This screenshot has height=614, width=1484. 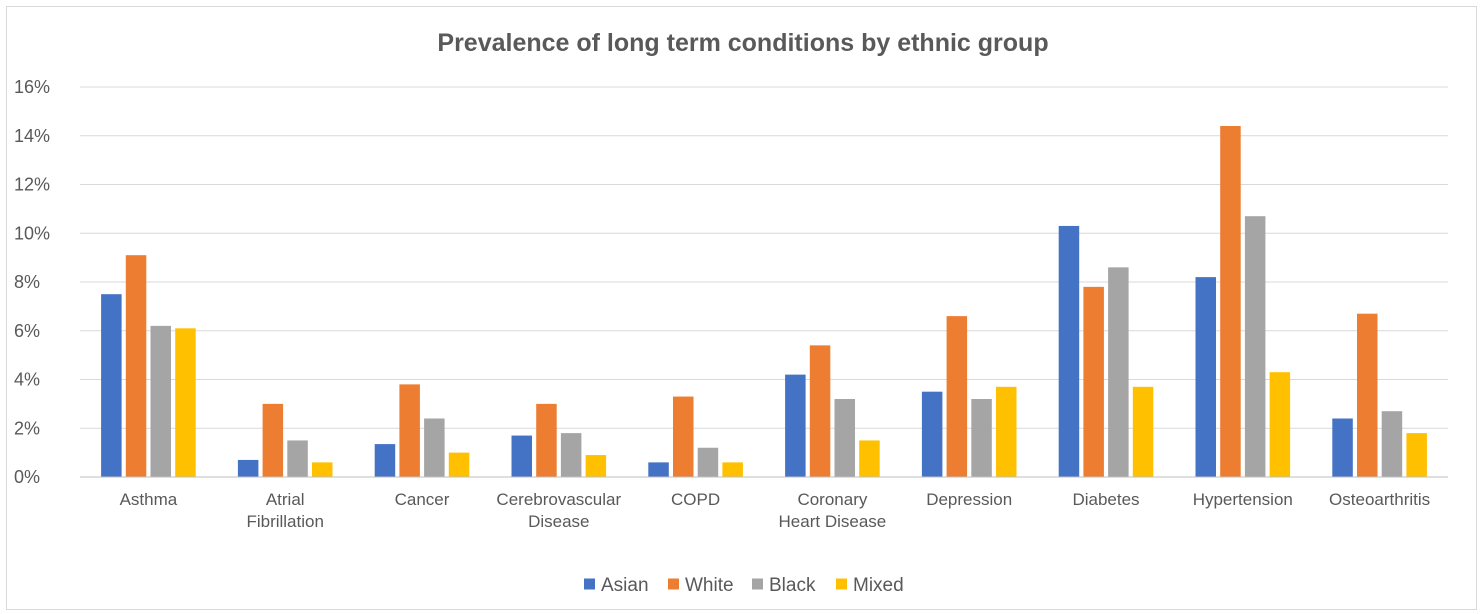 I want to click on legend-item-asian: Asian, so click(x=616, y=585).